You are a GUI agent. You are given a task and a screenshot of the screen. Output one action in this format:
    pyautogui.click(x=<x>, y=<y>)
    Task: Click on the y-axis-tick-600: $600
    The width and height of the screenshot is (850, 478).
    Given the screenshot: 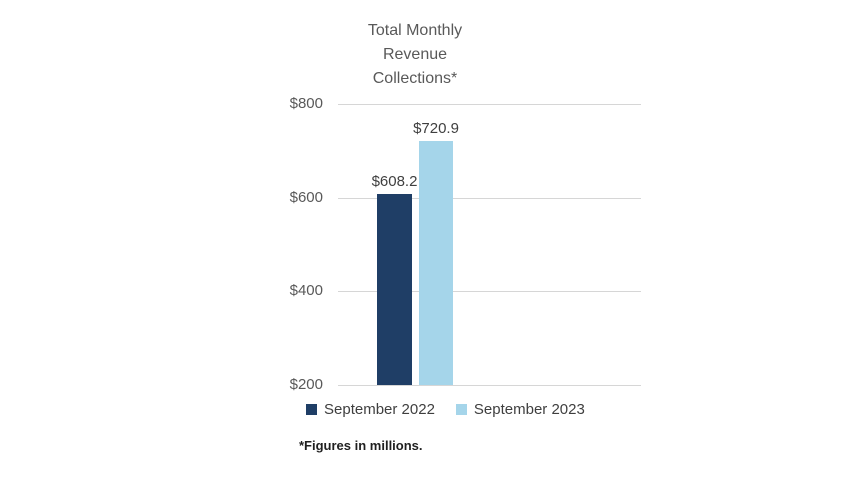 What is the action you would take?
    pyautogui.click(x=306, y=197)
    